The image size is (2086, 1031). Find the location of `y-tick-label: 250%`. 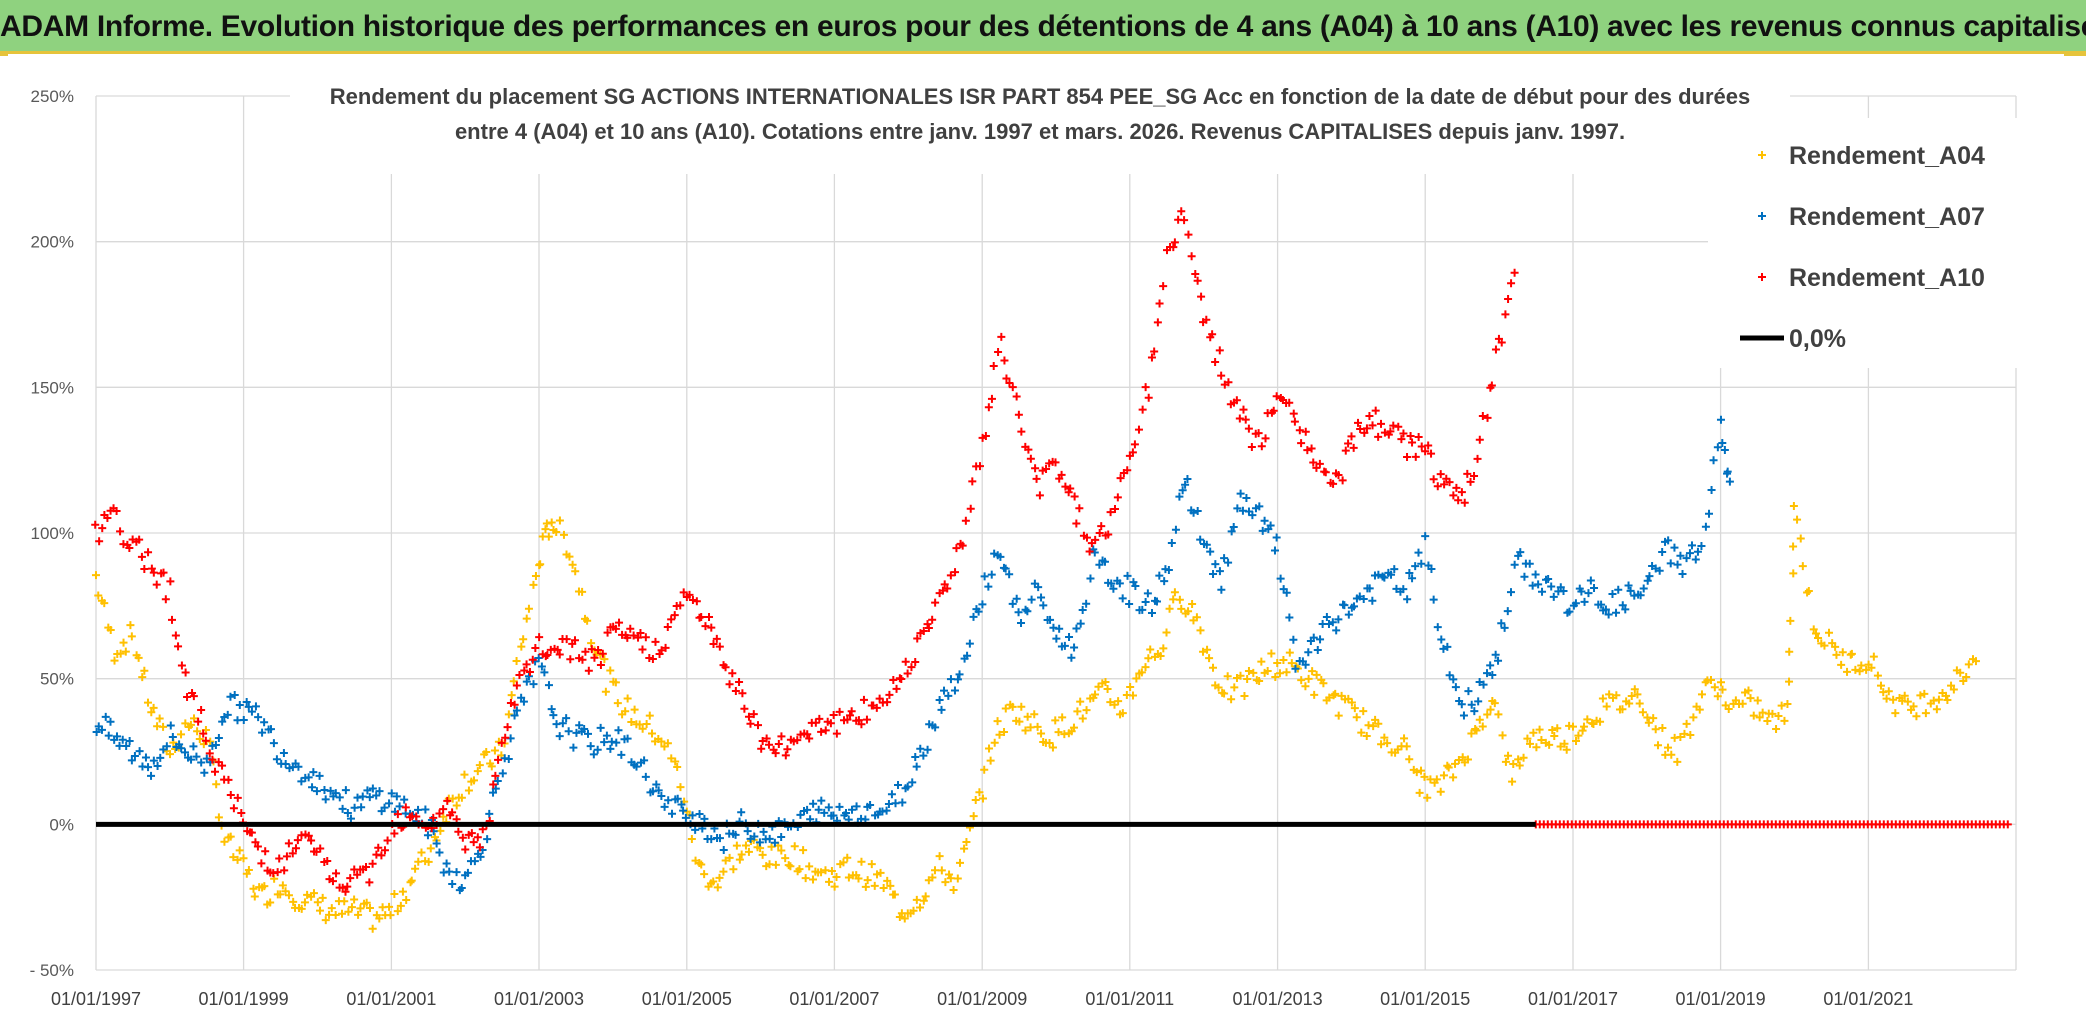

y-tick-label: 250% is located at coordinates (52, 96).